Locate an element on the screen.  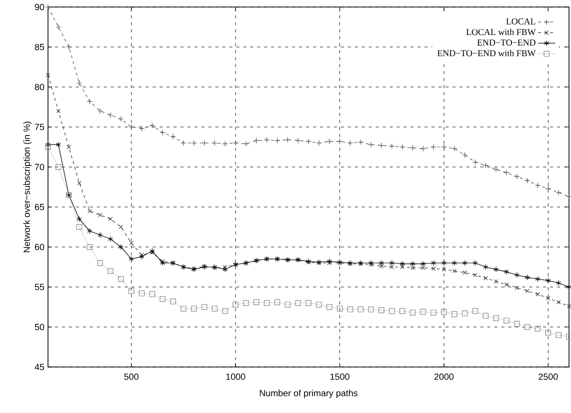
x-tick-label: 500 is located at coordinates (131, 377).